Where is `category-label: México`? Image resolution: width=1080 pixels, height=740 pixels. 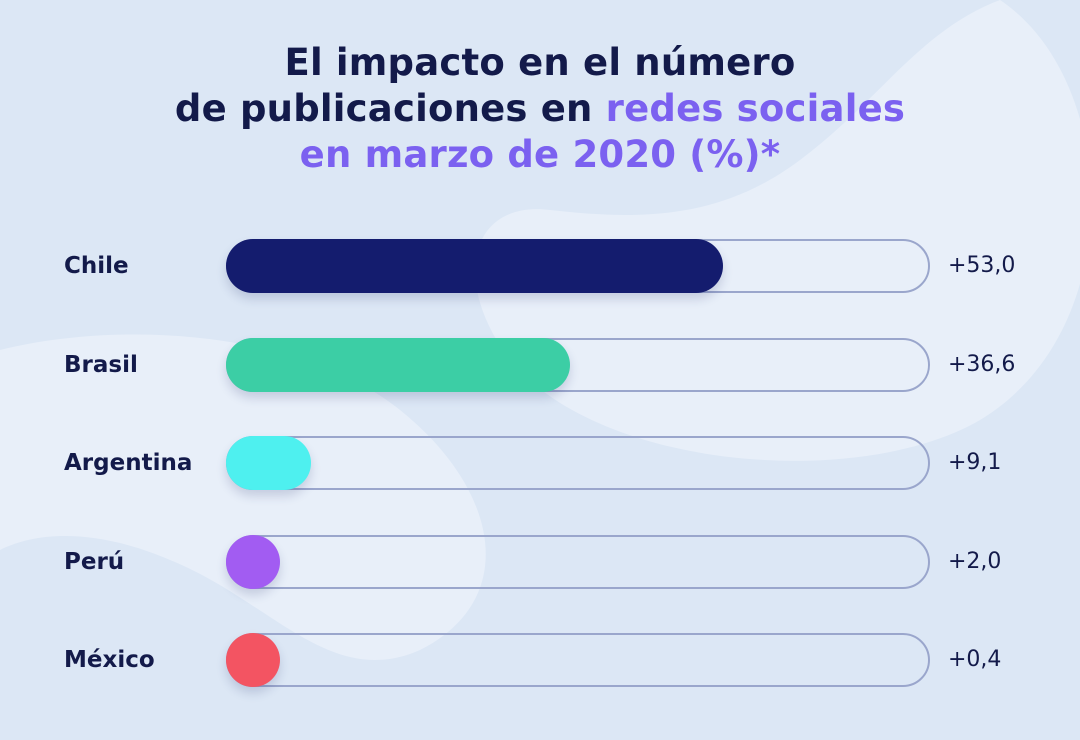
category-label: México is located at coordinates (109, 660).